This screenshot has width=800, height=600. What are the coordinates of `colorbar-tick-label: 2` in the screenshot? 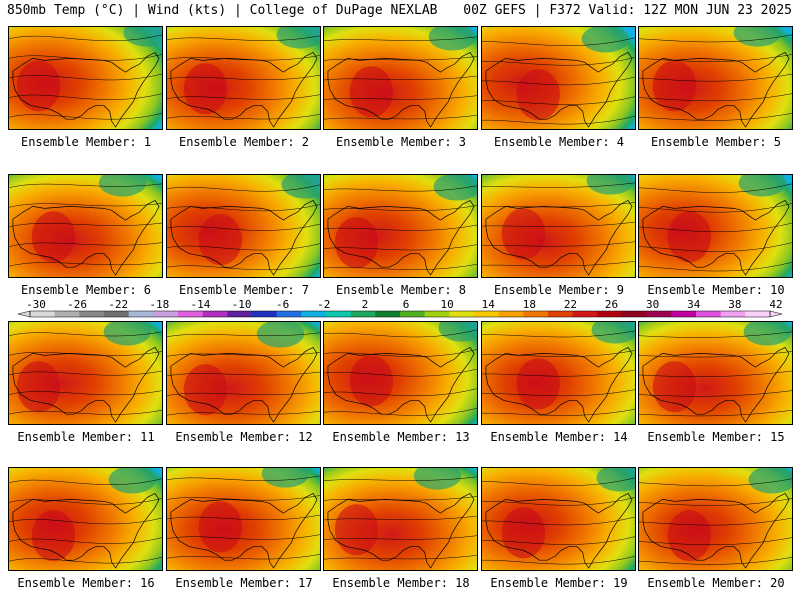 It's located at (365, 304).